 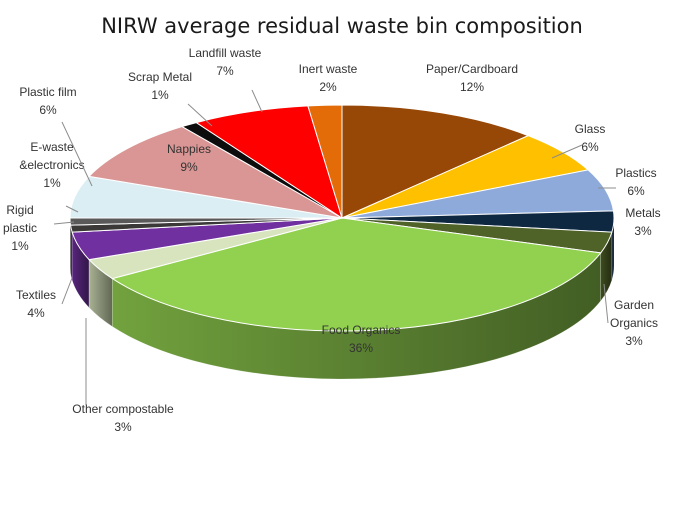 I want to click on data-label-value: 12%, so click(x=472, y=87).